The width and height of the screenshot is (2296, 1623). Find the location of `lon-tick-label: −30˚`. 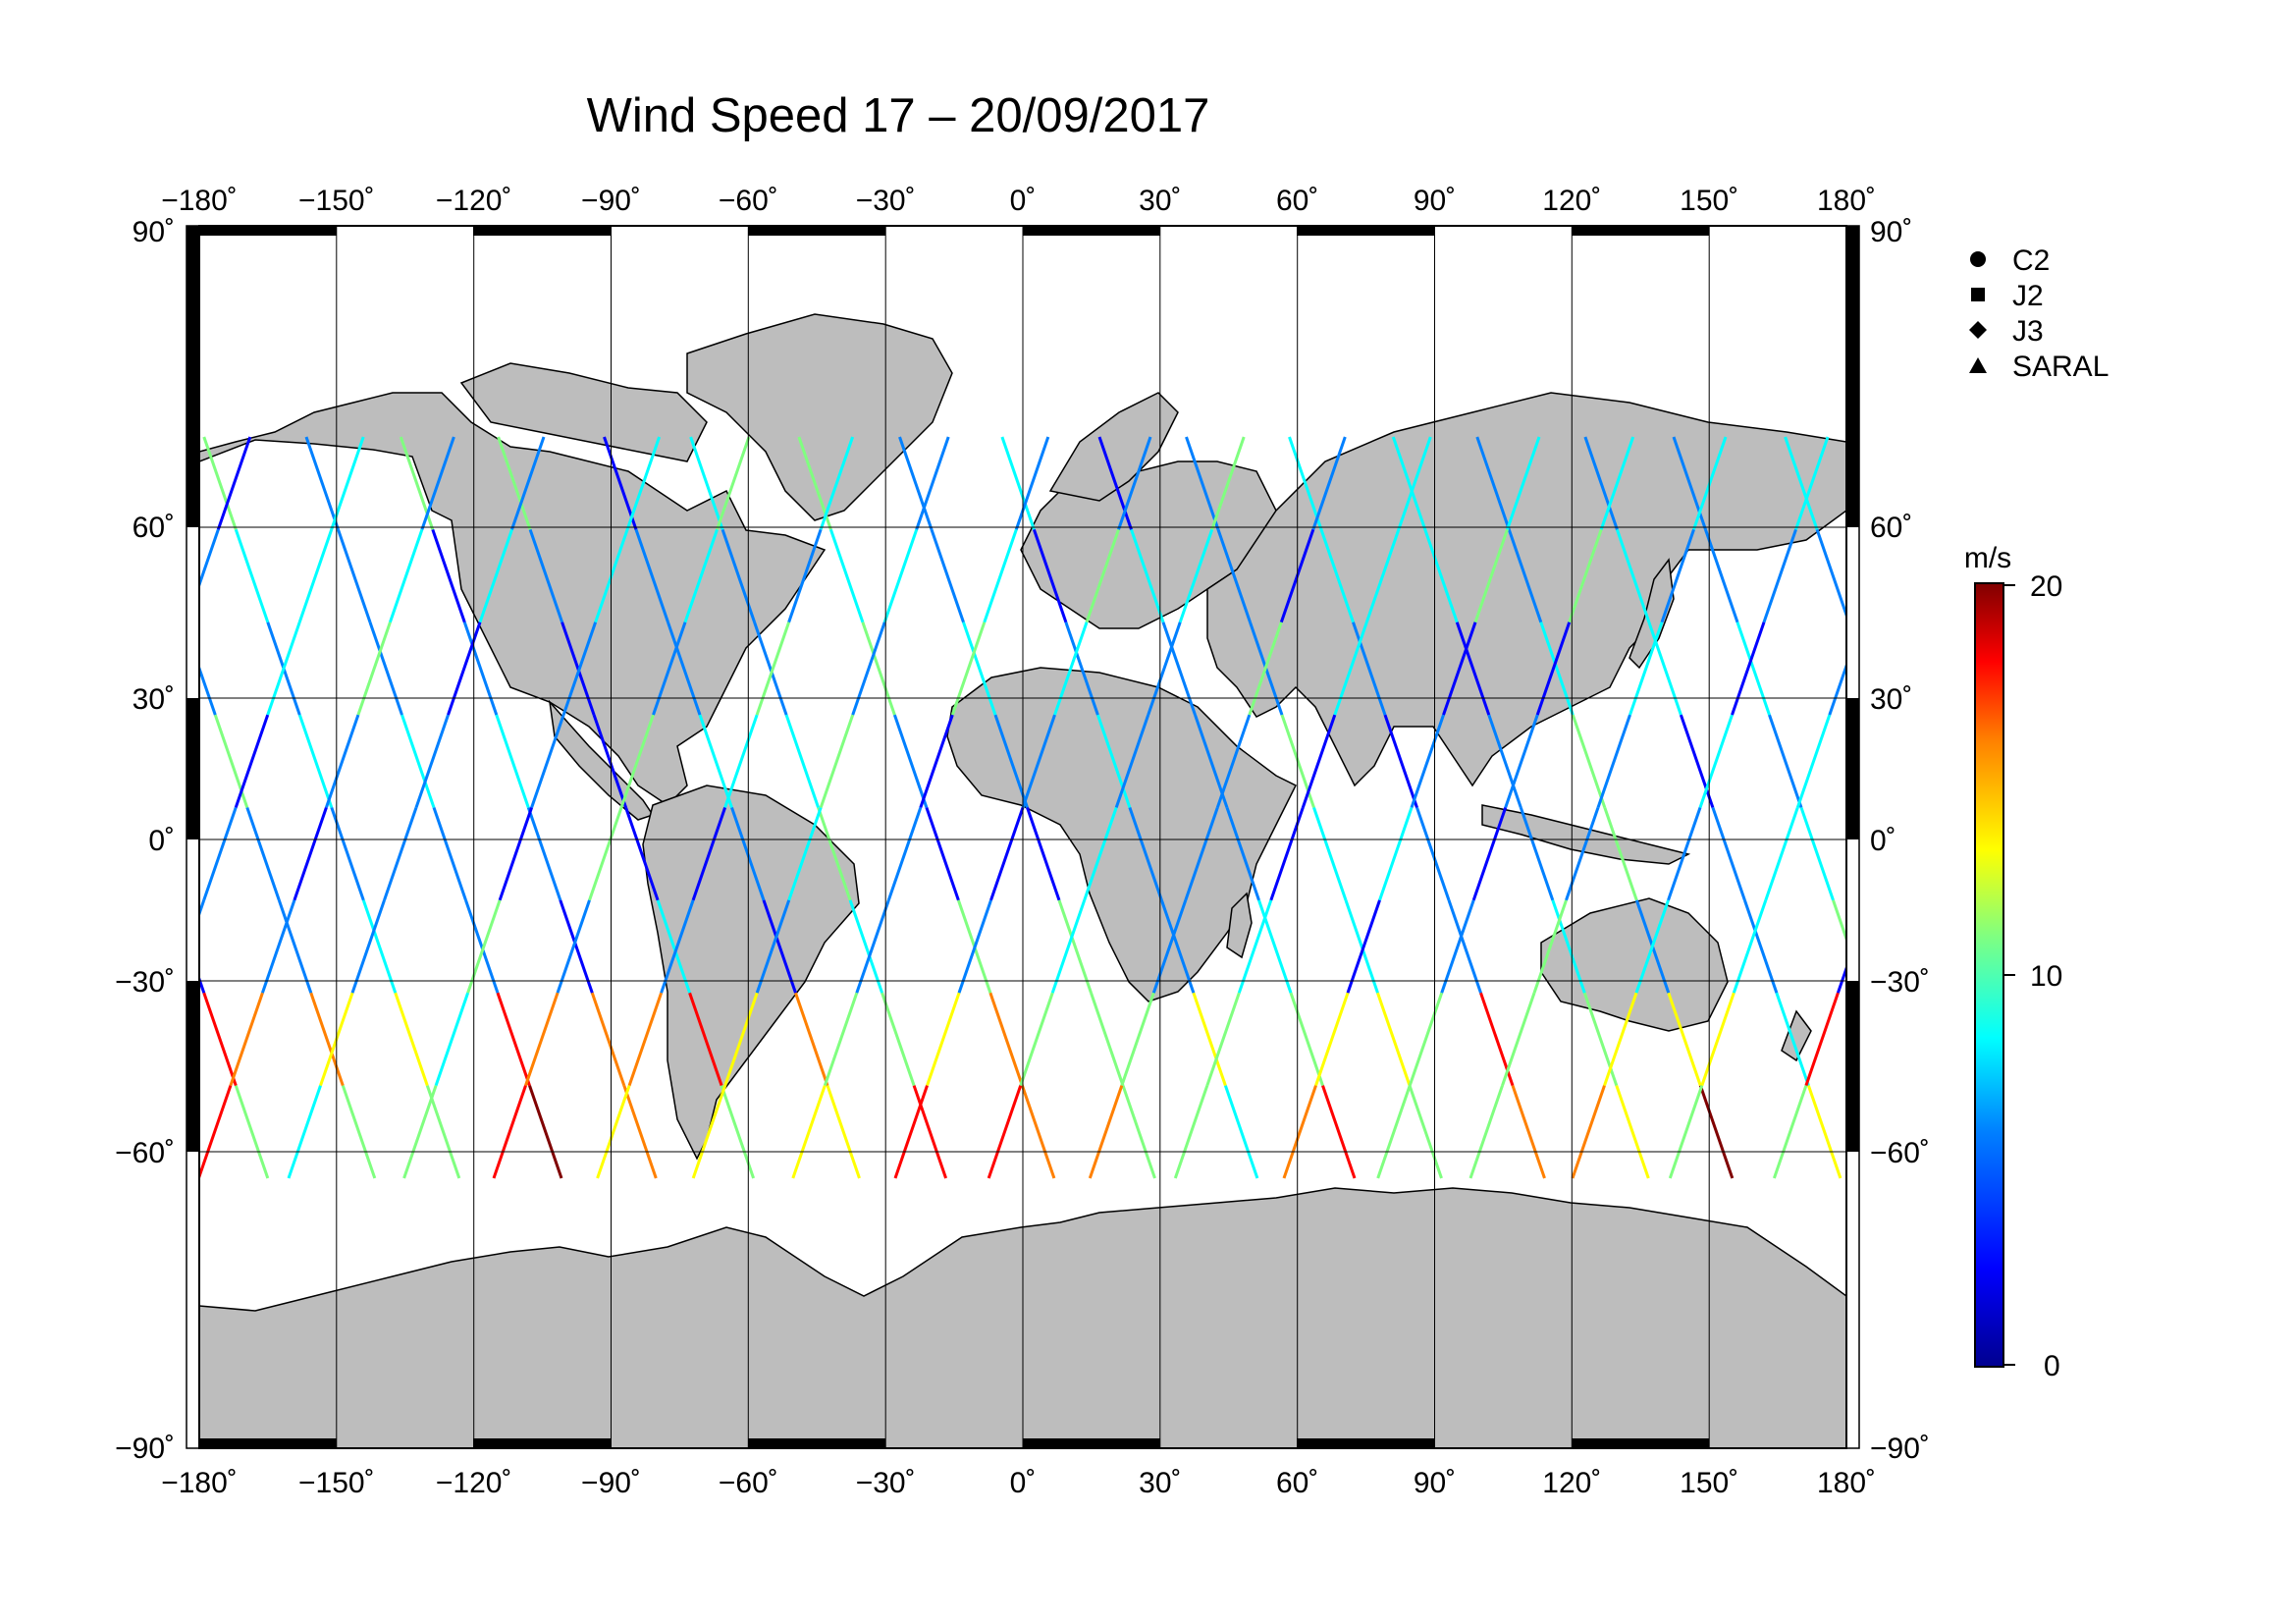

lon-tick-label: −30˚ is located at coordinates (886, 201).